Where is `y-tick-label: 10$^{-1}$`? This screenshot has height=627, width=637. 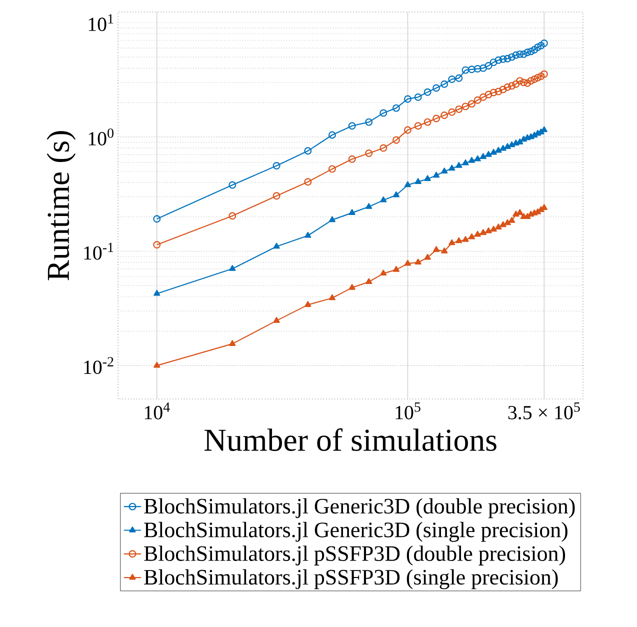
y-tick-label: 10$^{-1}$ is located at coordinates (99, 251).